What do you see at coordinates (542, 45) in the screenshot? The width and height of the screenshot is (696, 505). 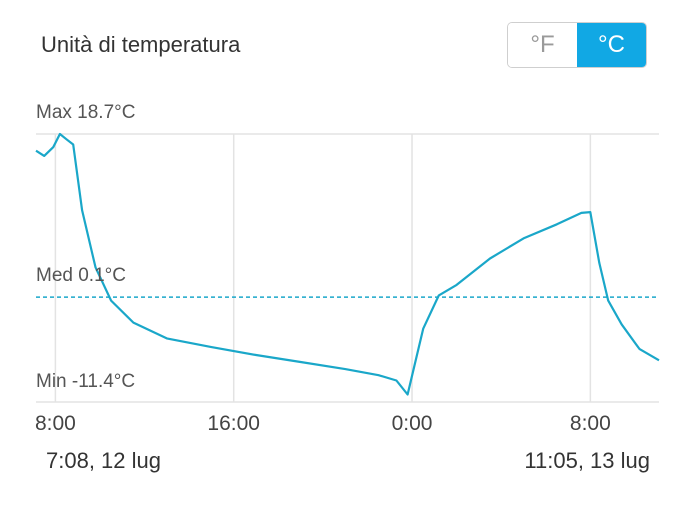 I see `unit-fahrenheit-button: °F` at bounding box center [542, 45].